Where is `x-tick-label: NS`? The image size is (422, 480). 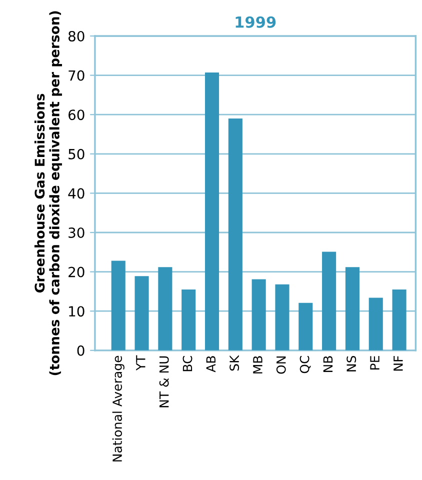 x-tick-label: NS is located at coordinates (351, 364).